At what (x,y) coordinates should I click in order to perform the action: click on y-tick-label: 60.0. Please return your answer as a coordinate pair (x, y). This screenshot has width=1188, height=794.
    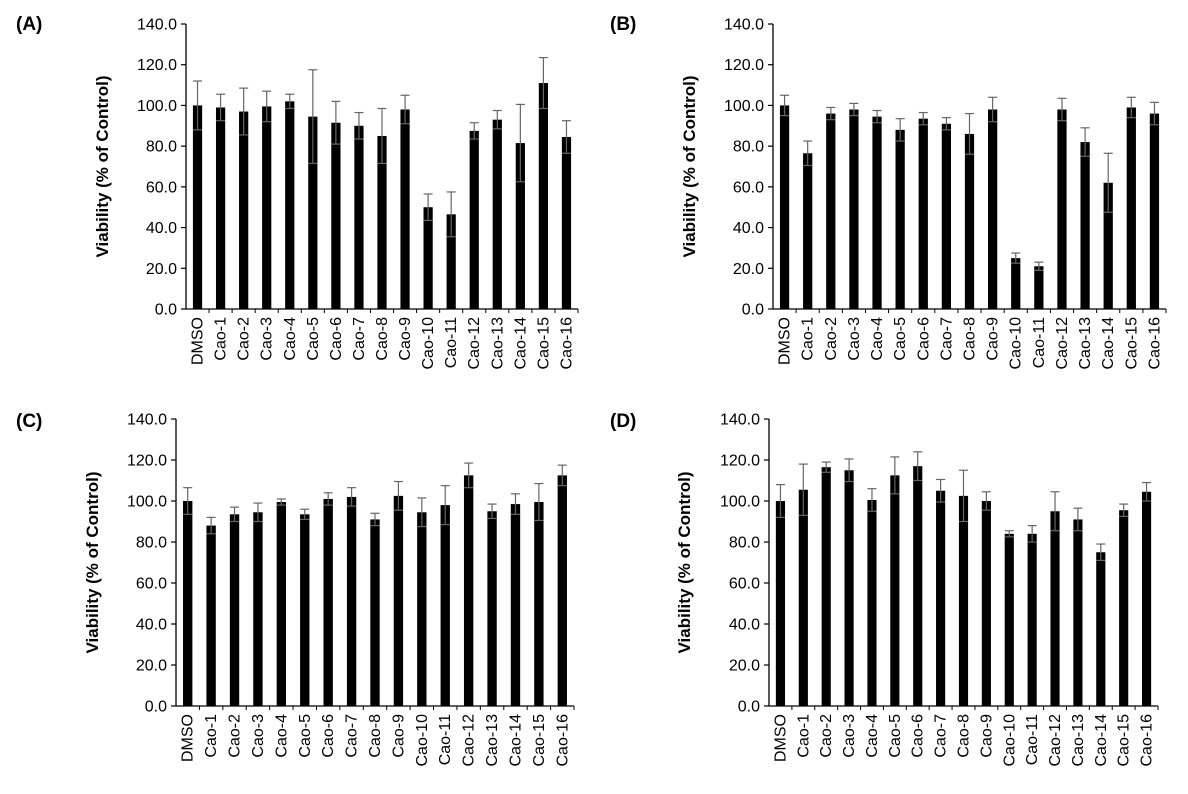
    Looking at the image, I should click on (744, 584).